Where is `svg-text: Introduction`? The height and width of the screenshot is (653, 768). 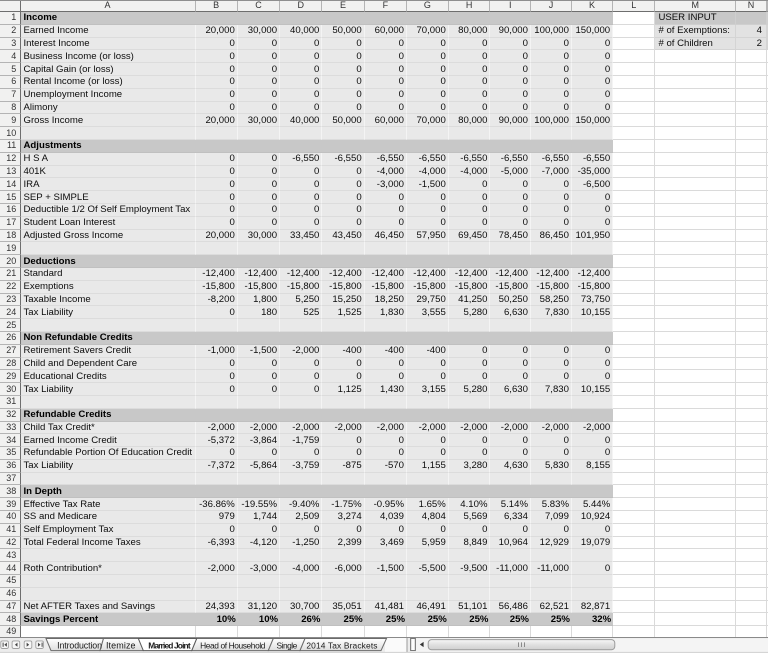
svg-text: Introduction is located at coordinates (79, 646).